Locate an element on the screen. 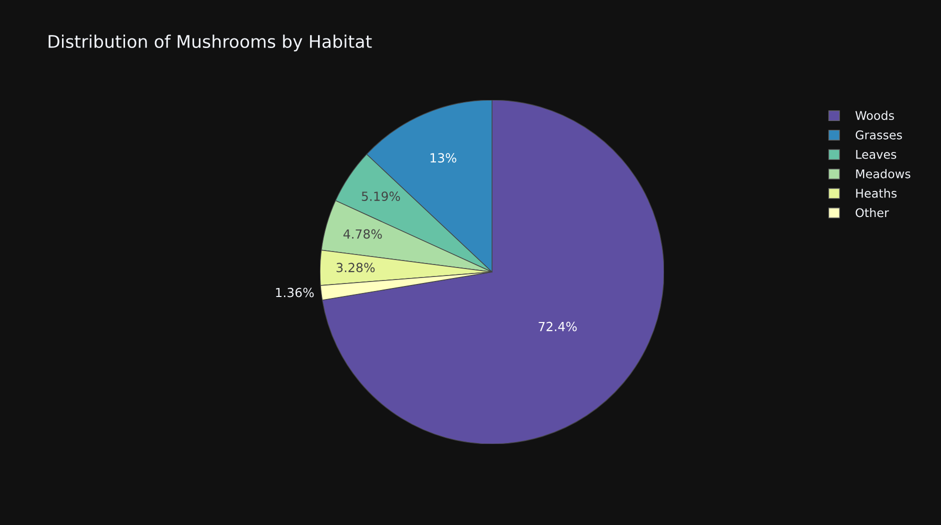 Image resolution: width=941 pixels, height=525 pixels. data-label: 5.19% is located at coordinates (381, 197).